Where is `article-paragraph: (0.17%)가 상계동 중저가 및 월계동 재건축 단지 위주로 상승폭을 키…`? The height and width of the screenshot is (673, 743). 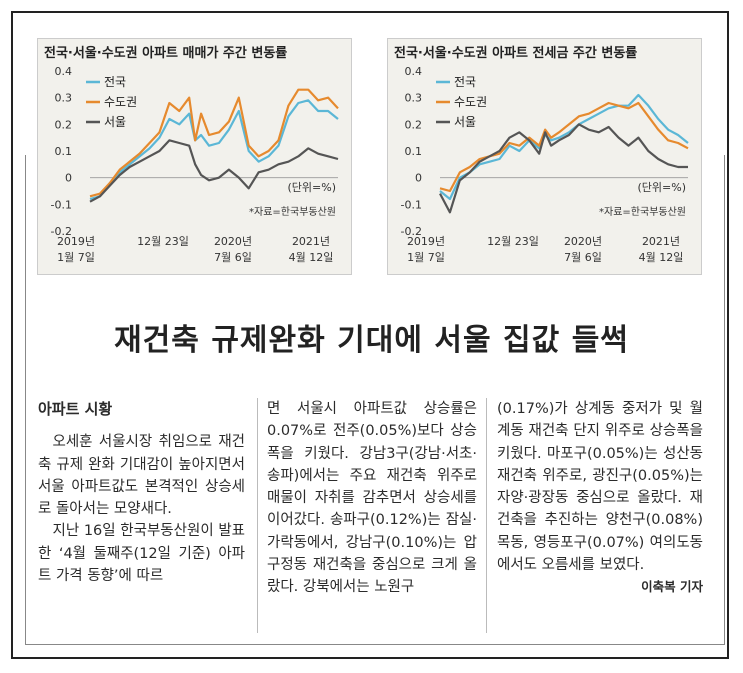 article-paragraph: (0.17%)가 상계동 중저가 및 월계동 재건축 단지 위주로 상승폭을 키… is located at coordinates (600, 496).